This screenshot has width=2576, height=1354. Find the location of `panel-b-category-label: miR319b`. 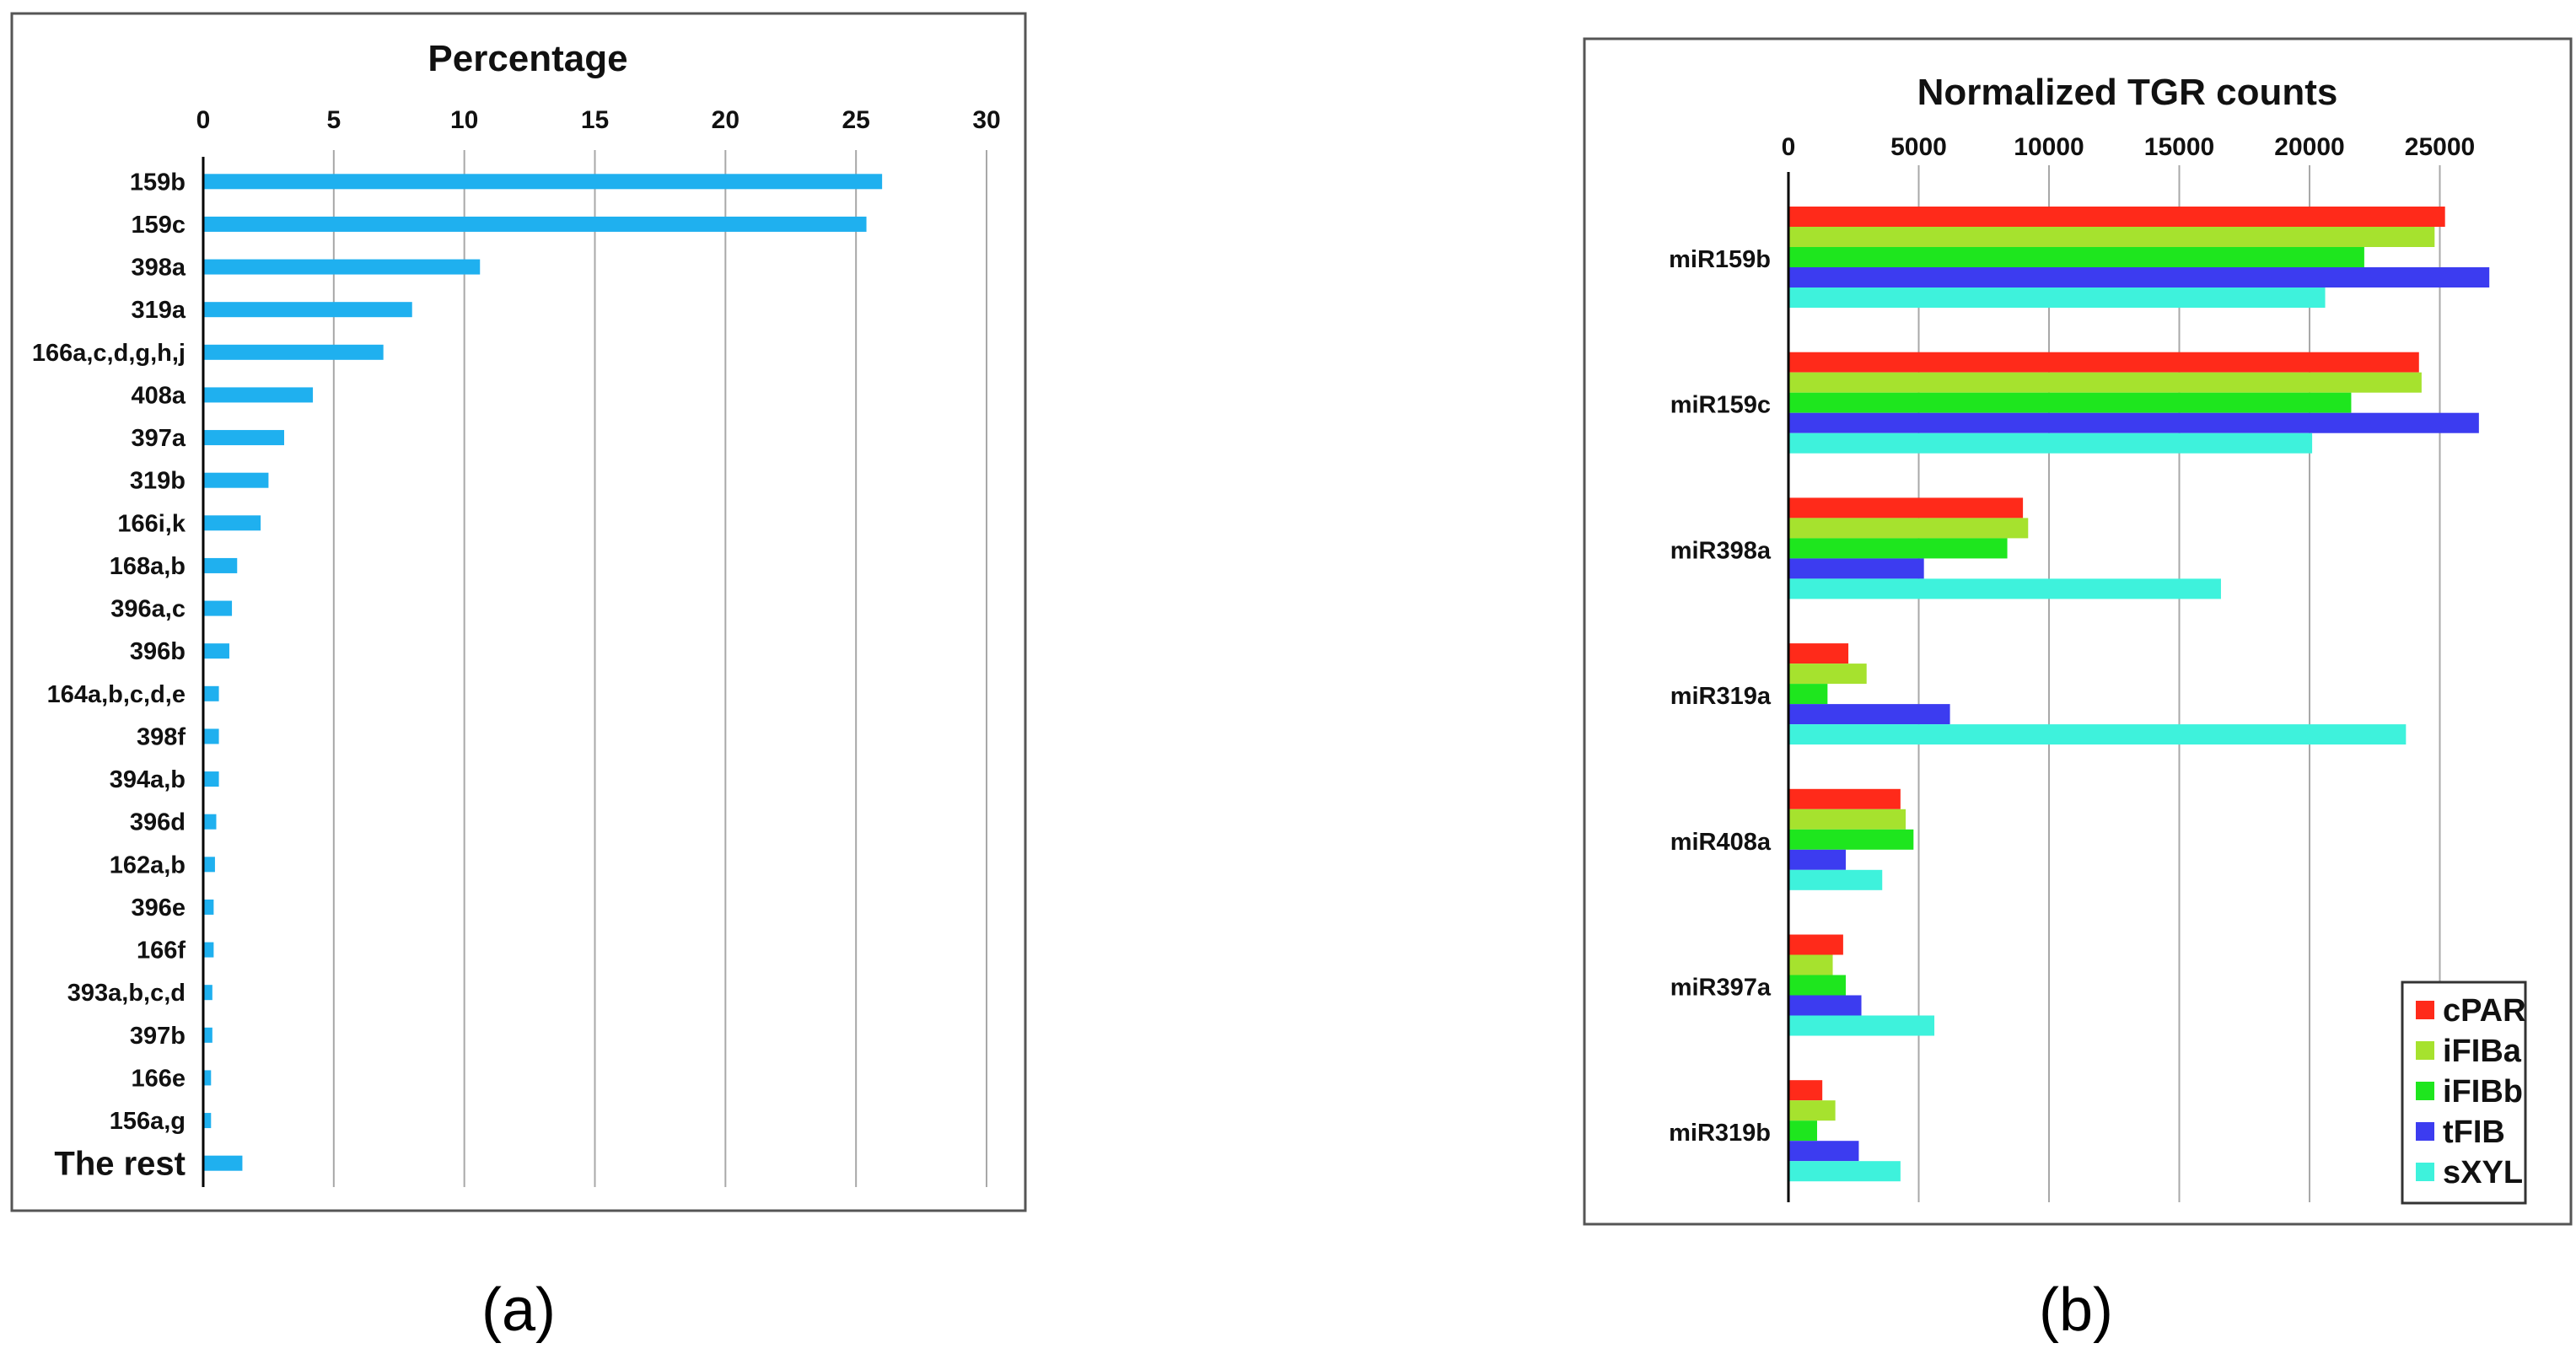

panel-b-category-label: miR319b is located at coordinates (1720, 1133).